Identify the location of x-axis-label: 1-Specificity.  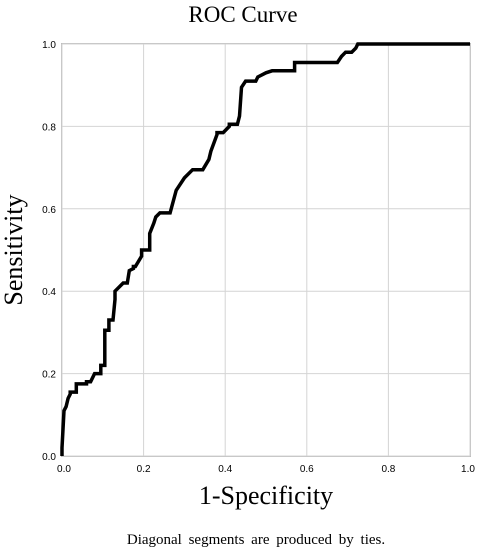
(266, 495).